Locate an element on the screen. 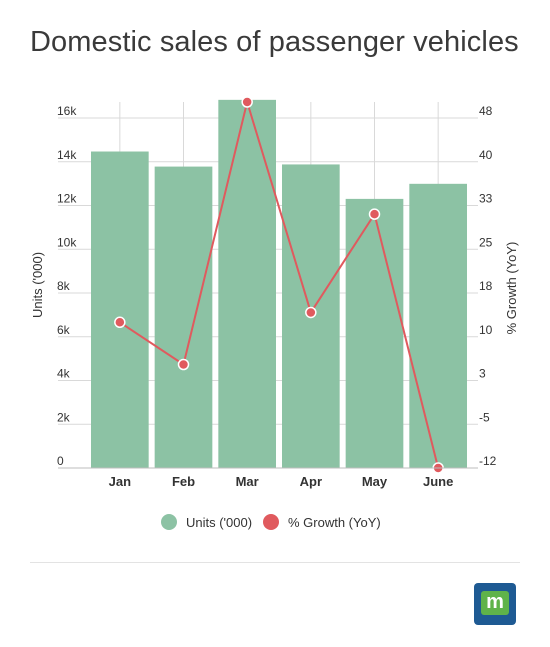 This screenshot has width=550, height=647. y-tick-label: 16k is located at coordinates (67, 111).